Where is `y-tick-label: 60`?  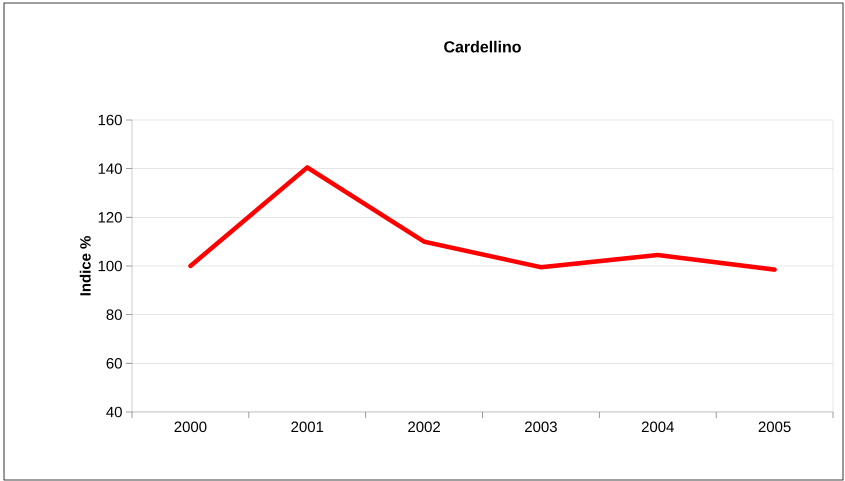 y-tick-label: 60 is located at coordinates (114, 363).